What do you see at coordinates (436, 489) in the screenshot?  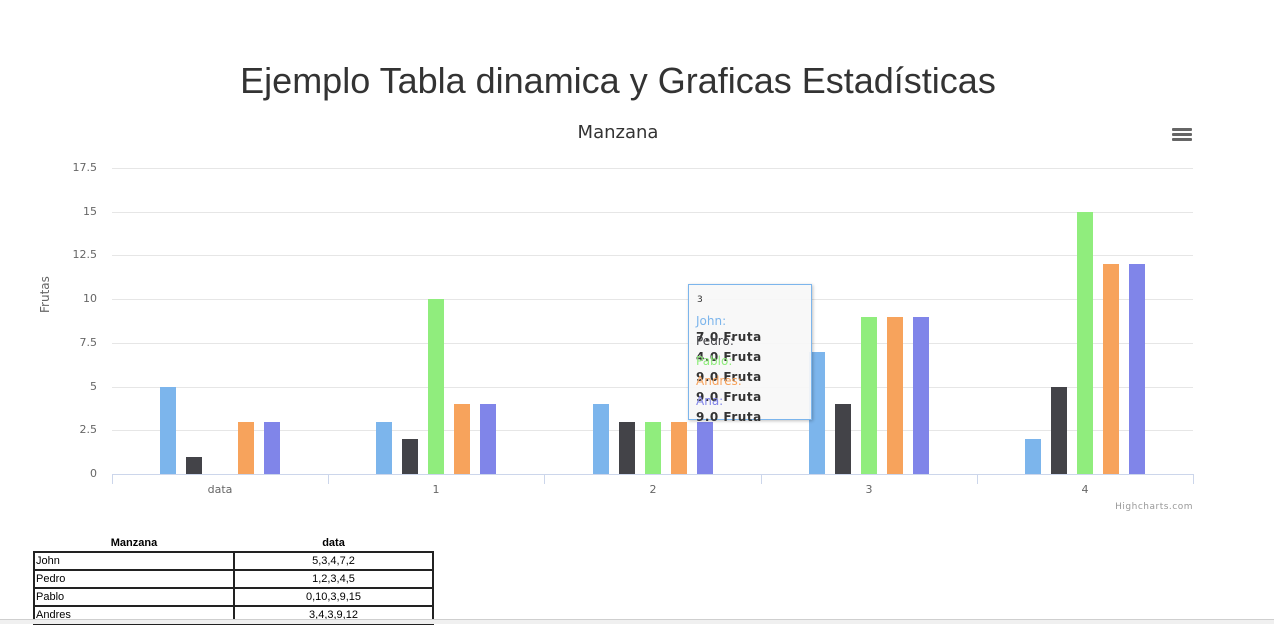 I see `x-tick-label: 1` at bounding box center [436, 489].